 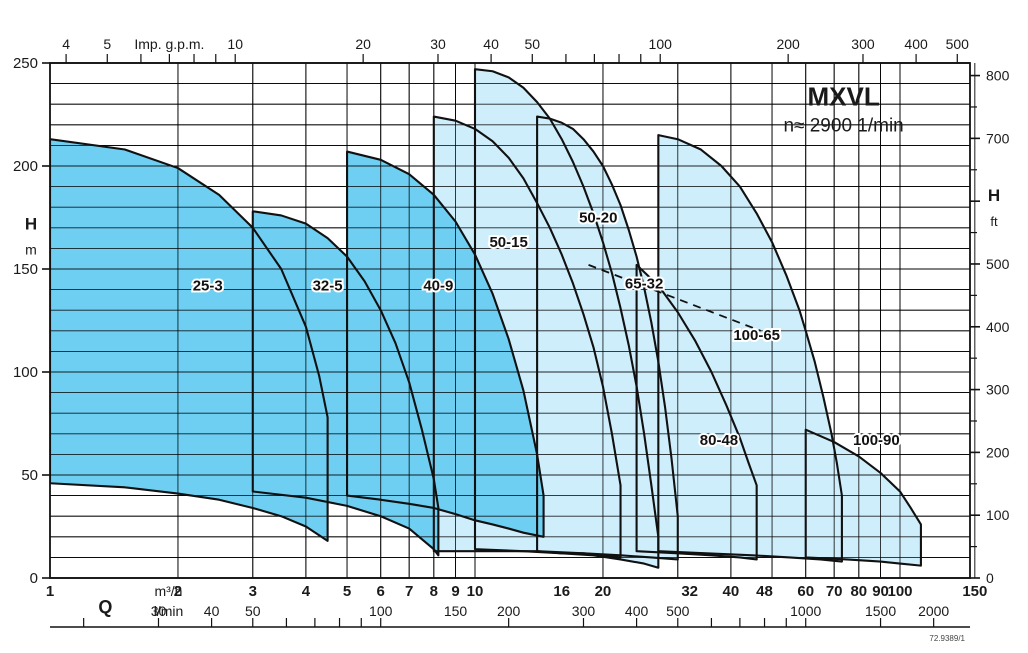 I want to click on top-axis-tick-200: 200, so click(x=788, y=44).